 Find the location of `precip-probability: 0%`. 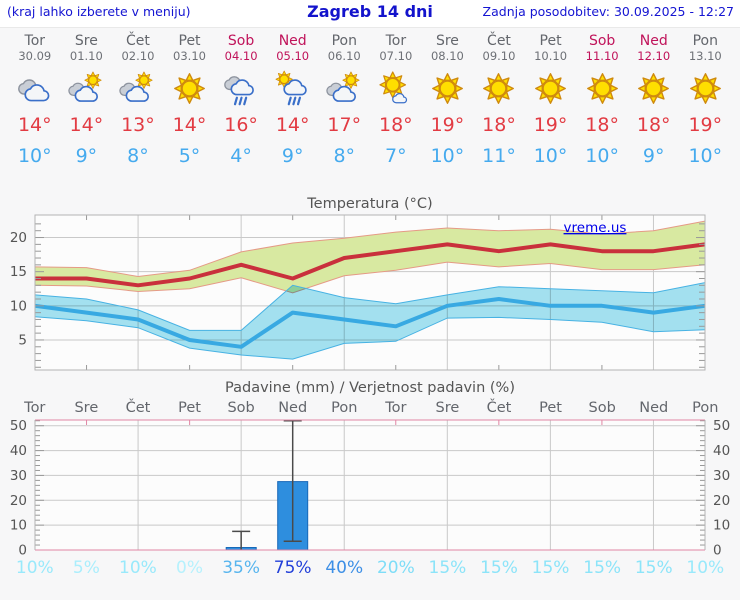

precip-probability: 0% is located at coordinates (190, 568).